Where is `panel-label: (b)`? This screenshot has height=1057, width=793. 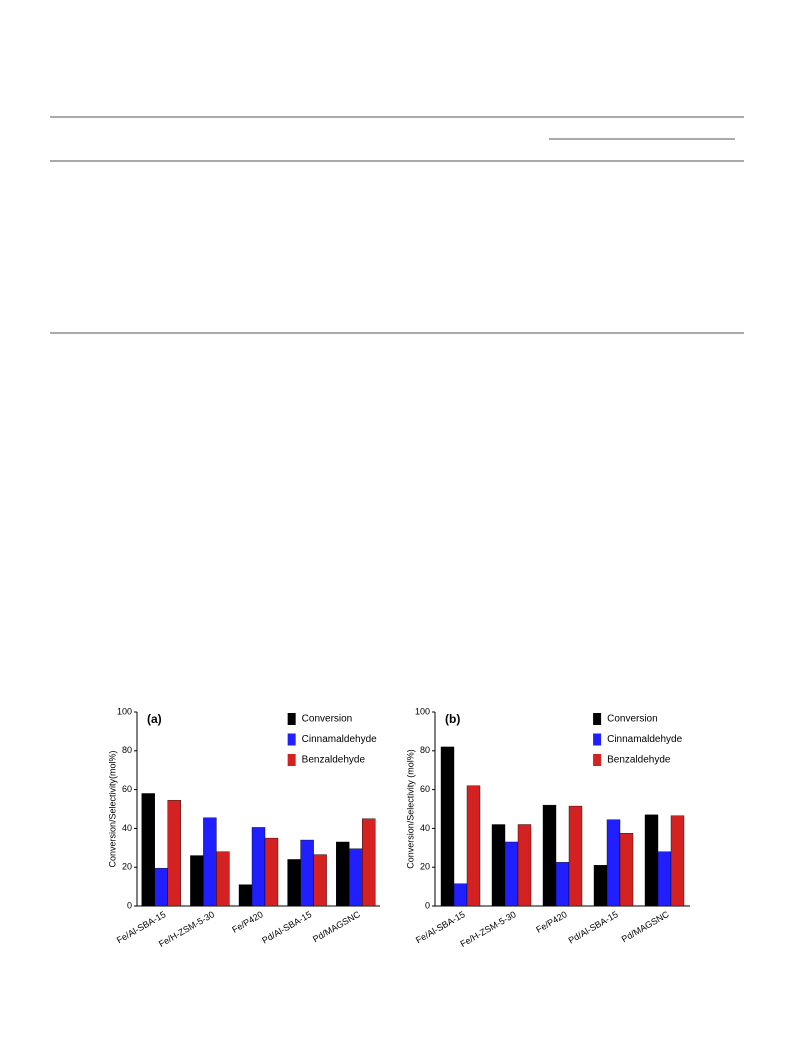 panel-label: (b) is located at coordinates (452, 719).